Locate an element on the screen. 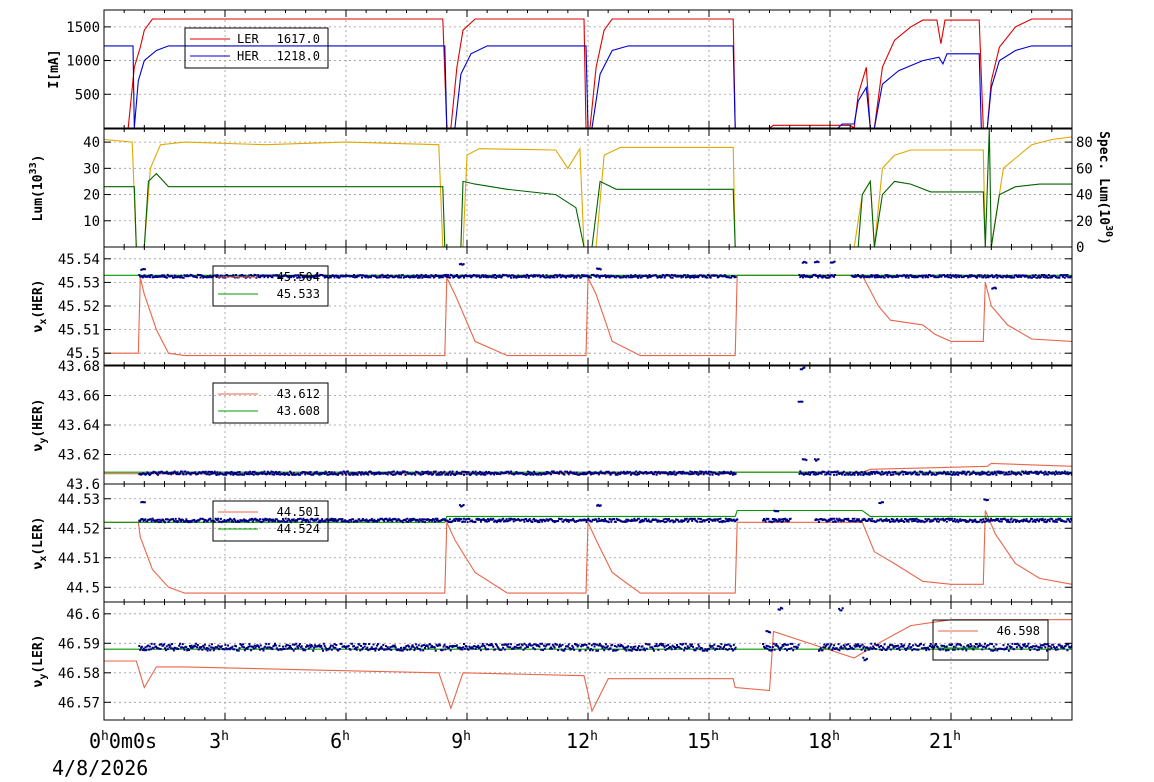 This screenshot has height=782, width=1154. y-tick-label: 43.64 is located at coordinates (79, 426).